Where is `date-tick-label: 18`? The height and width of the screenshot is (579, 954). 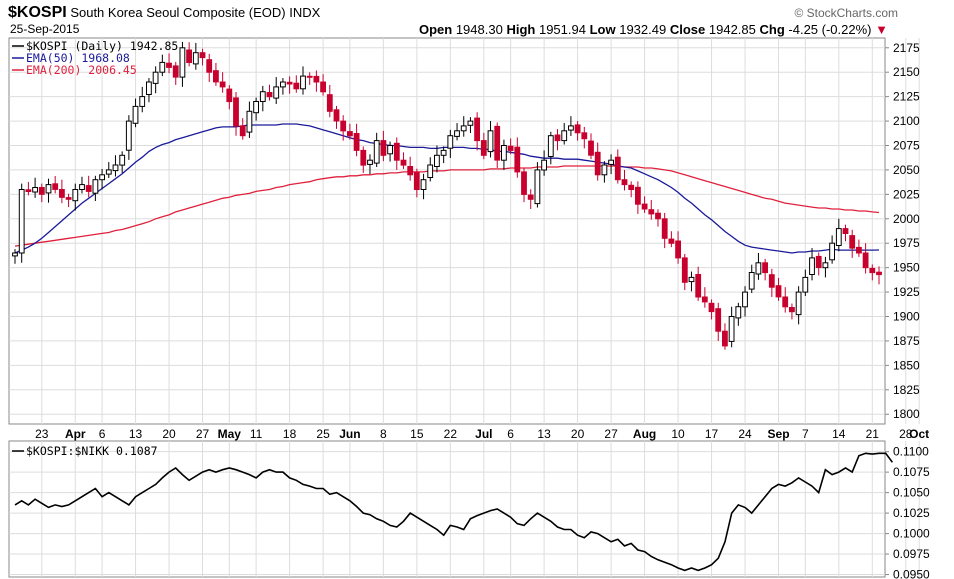
date-tick-label: 18 is located at coordinates (290, 434).